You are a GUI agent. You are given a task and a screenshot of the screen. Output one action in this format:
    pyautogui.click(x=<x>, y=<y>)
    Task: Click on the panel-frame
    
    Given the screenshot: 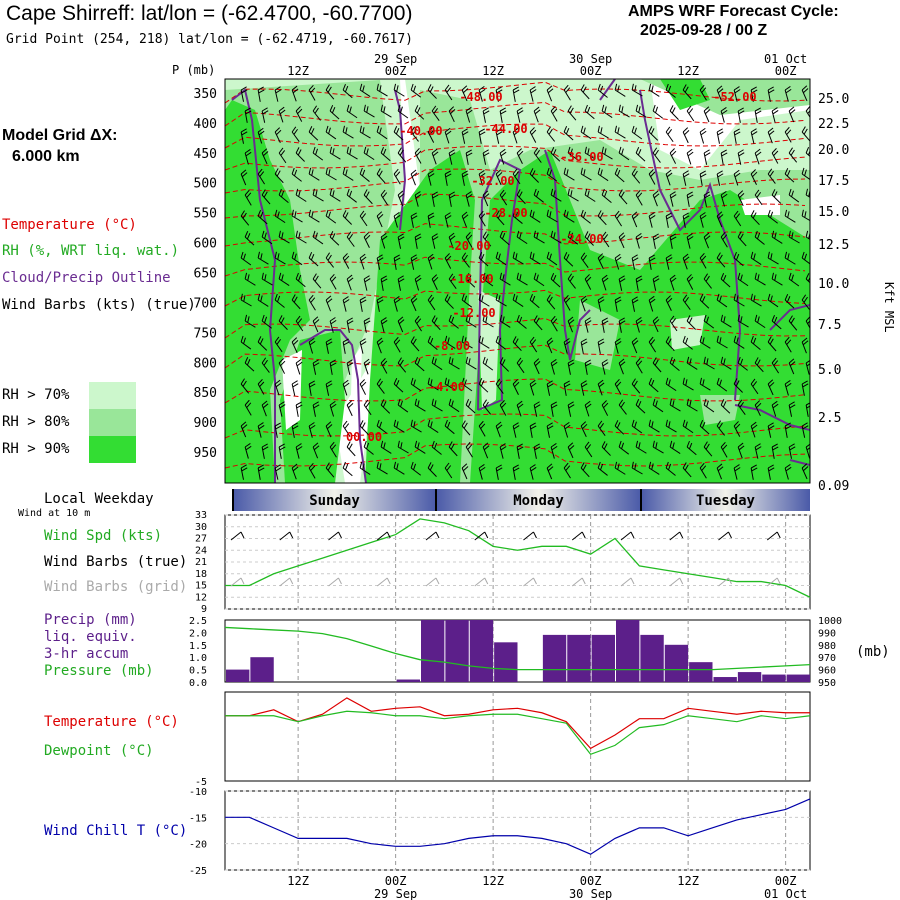 What is the action you would take?
    pyautogui.click(x=517, y=736)
    